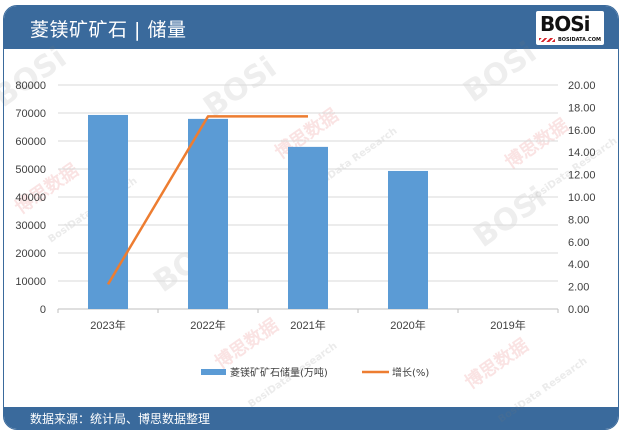  Describe the element at coordinates (30, 226) in the screenshot. I see `left-axis-tick: 30000` at that location.